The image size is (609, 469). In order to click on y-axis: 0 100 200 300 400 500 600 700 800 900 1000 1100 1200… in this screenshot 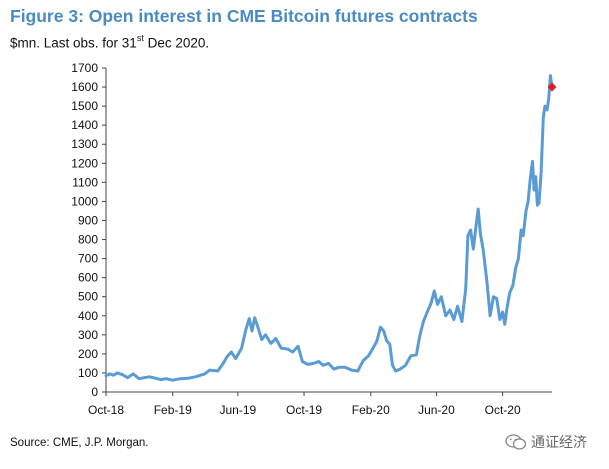, I will do `click(89, 230)`.